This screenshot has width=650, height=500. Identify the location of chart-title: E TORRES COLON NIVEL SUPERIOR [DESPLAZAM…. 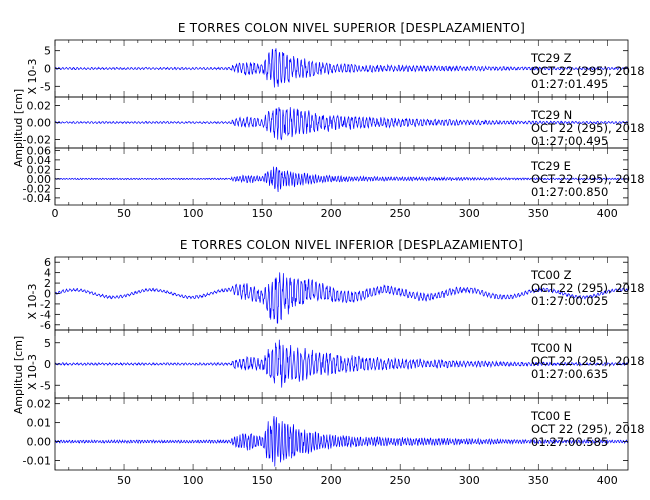
(351, 28).